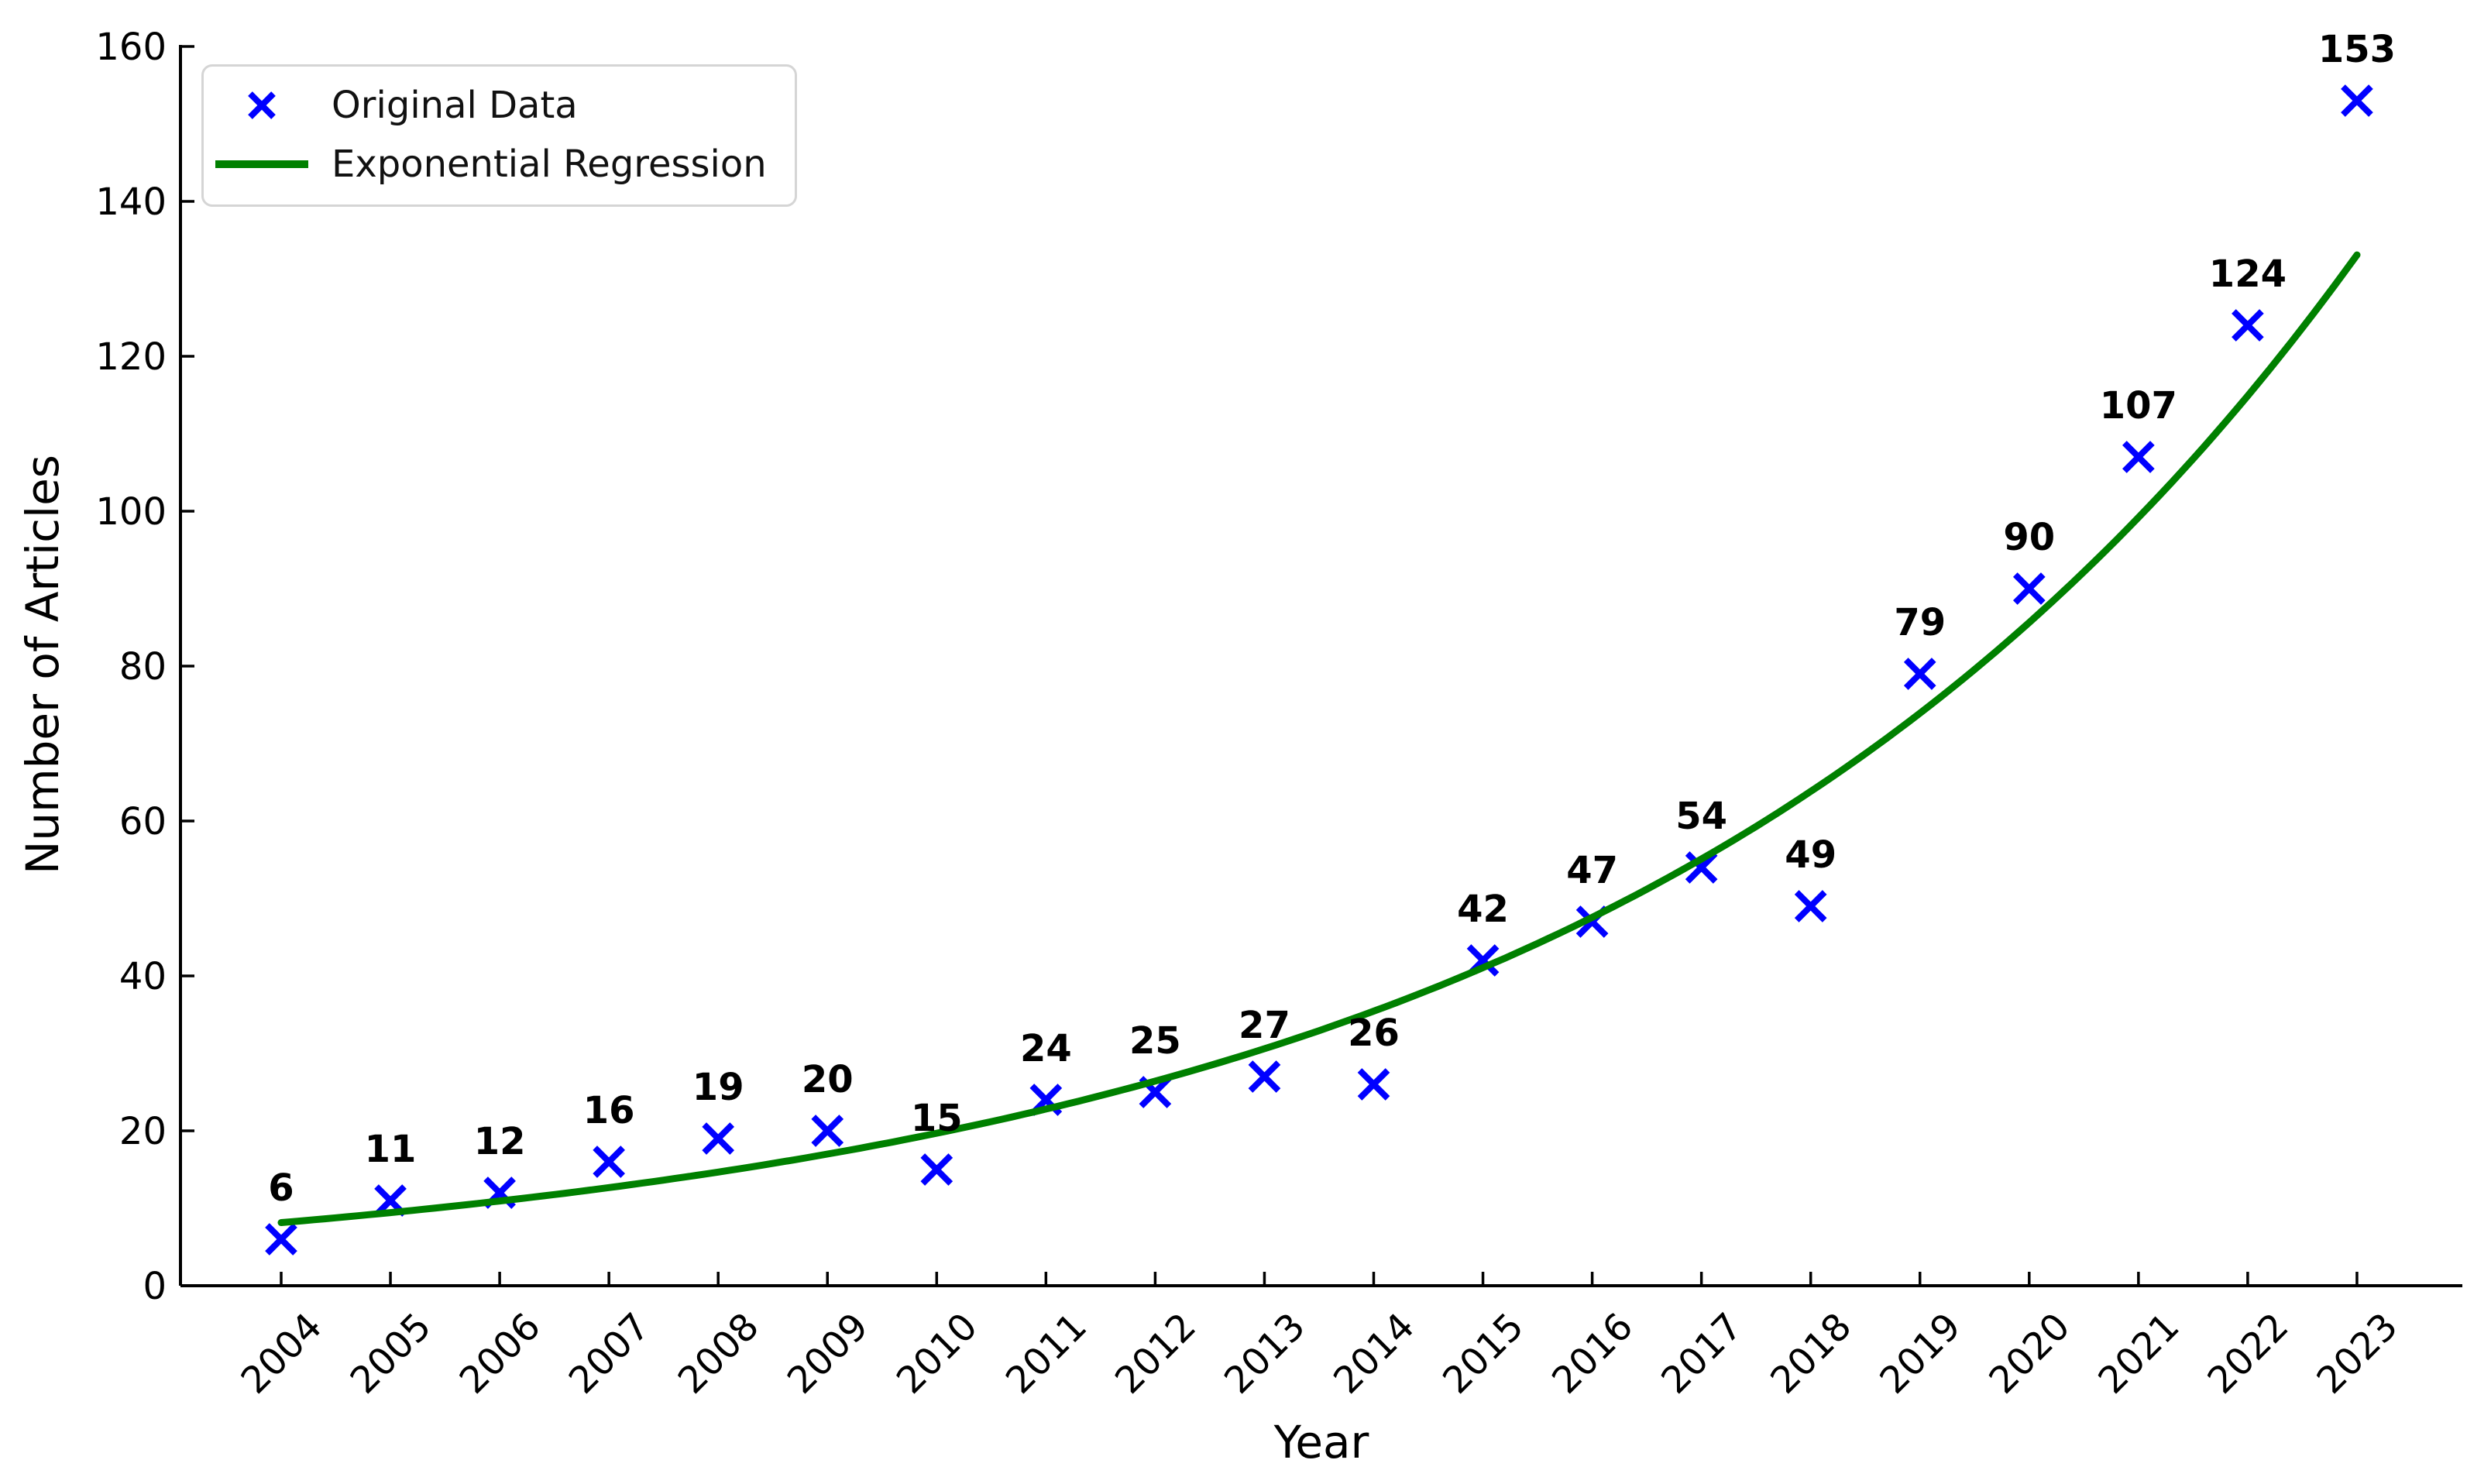 Image resolution: width=2491 pixels, height=1484 pixels. What do you see at coordinates (1811, 1354) in the screenshot?
I see `x-tick-label: 2018` at bounding box center [1811, 1354].